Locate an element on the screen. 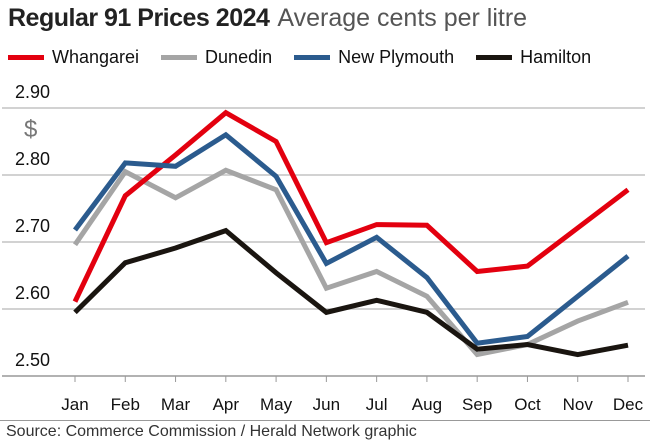  chart-title: Regular 91 Prices 2024 is located at coordinates (139, 18).